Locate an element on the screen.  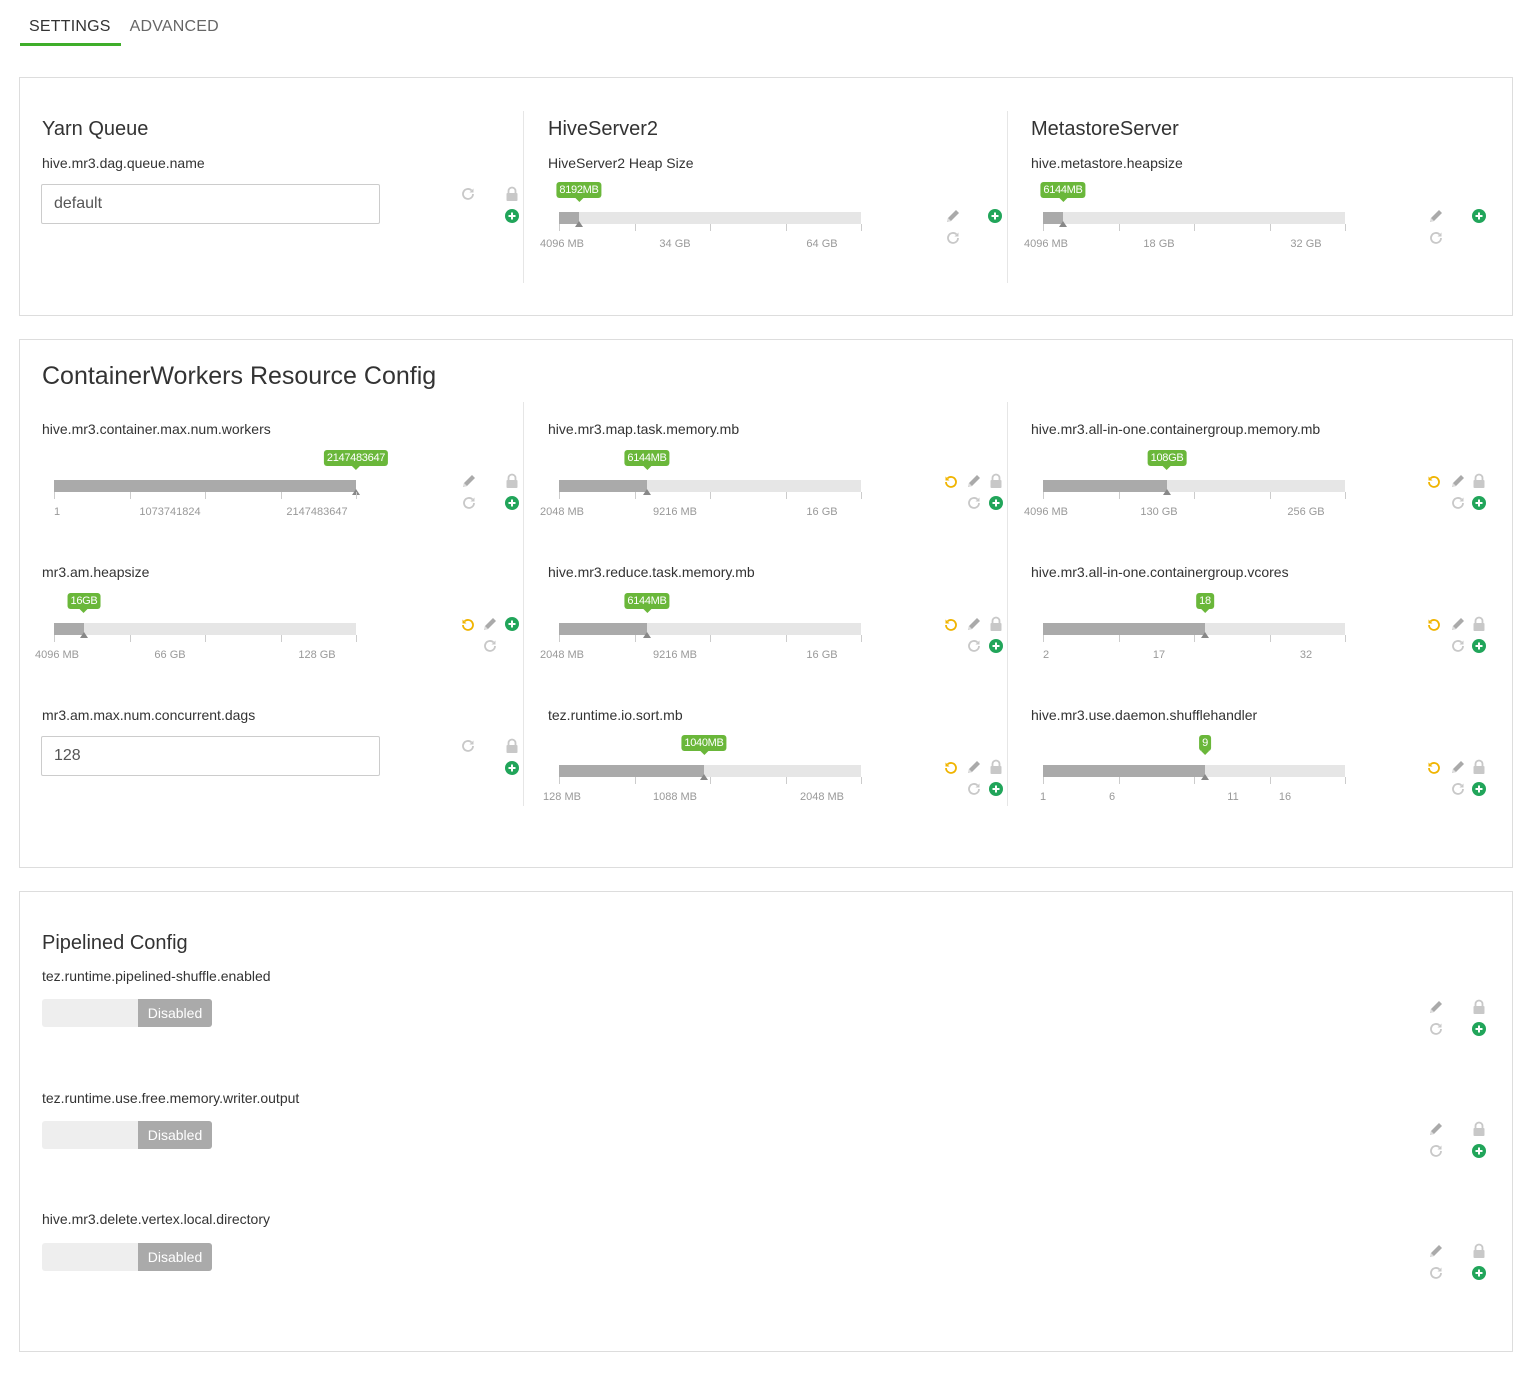
reduce-memory-slider: 6144MB 2048 MB 9216 MB 16 GB is located at coordinates (701, 627).